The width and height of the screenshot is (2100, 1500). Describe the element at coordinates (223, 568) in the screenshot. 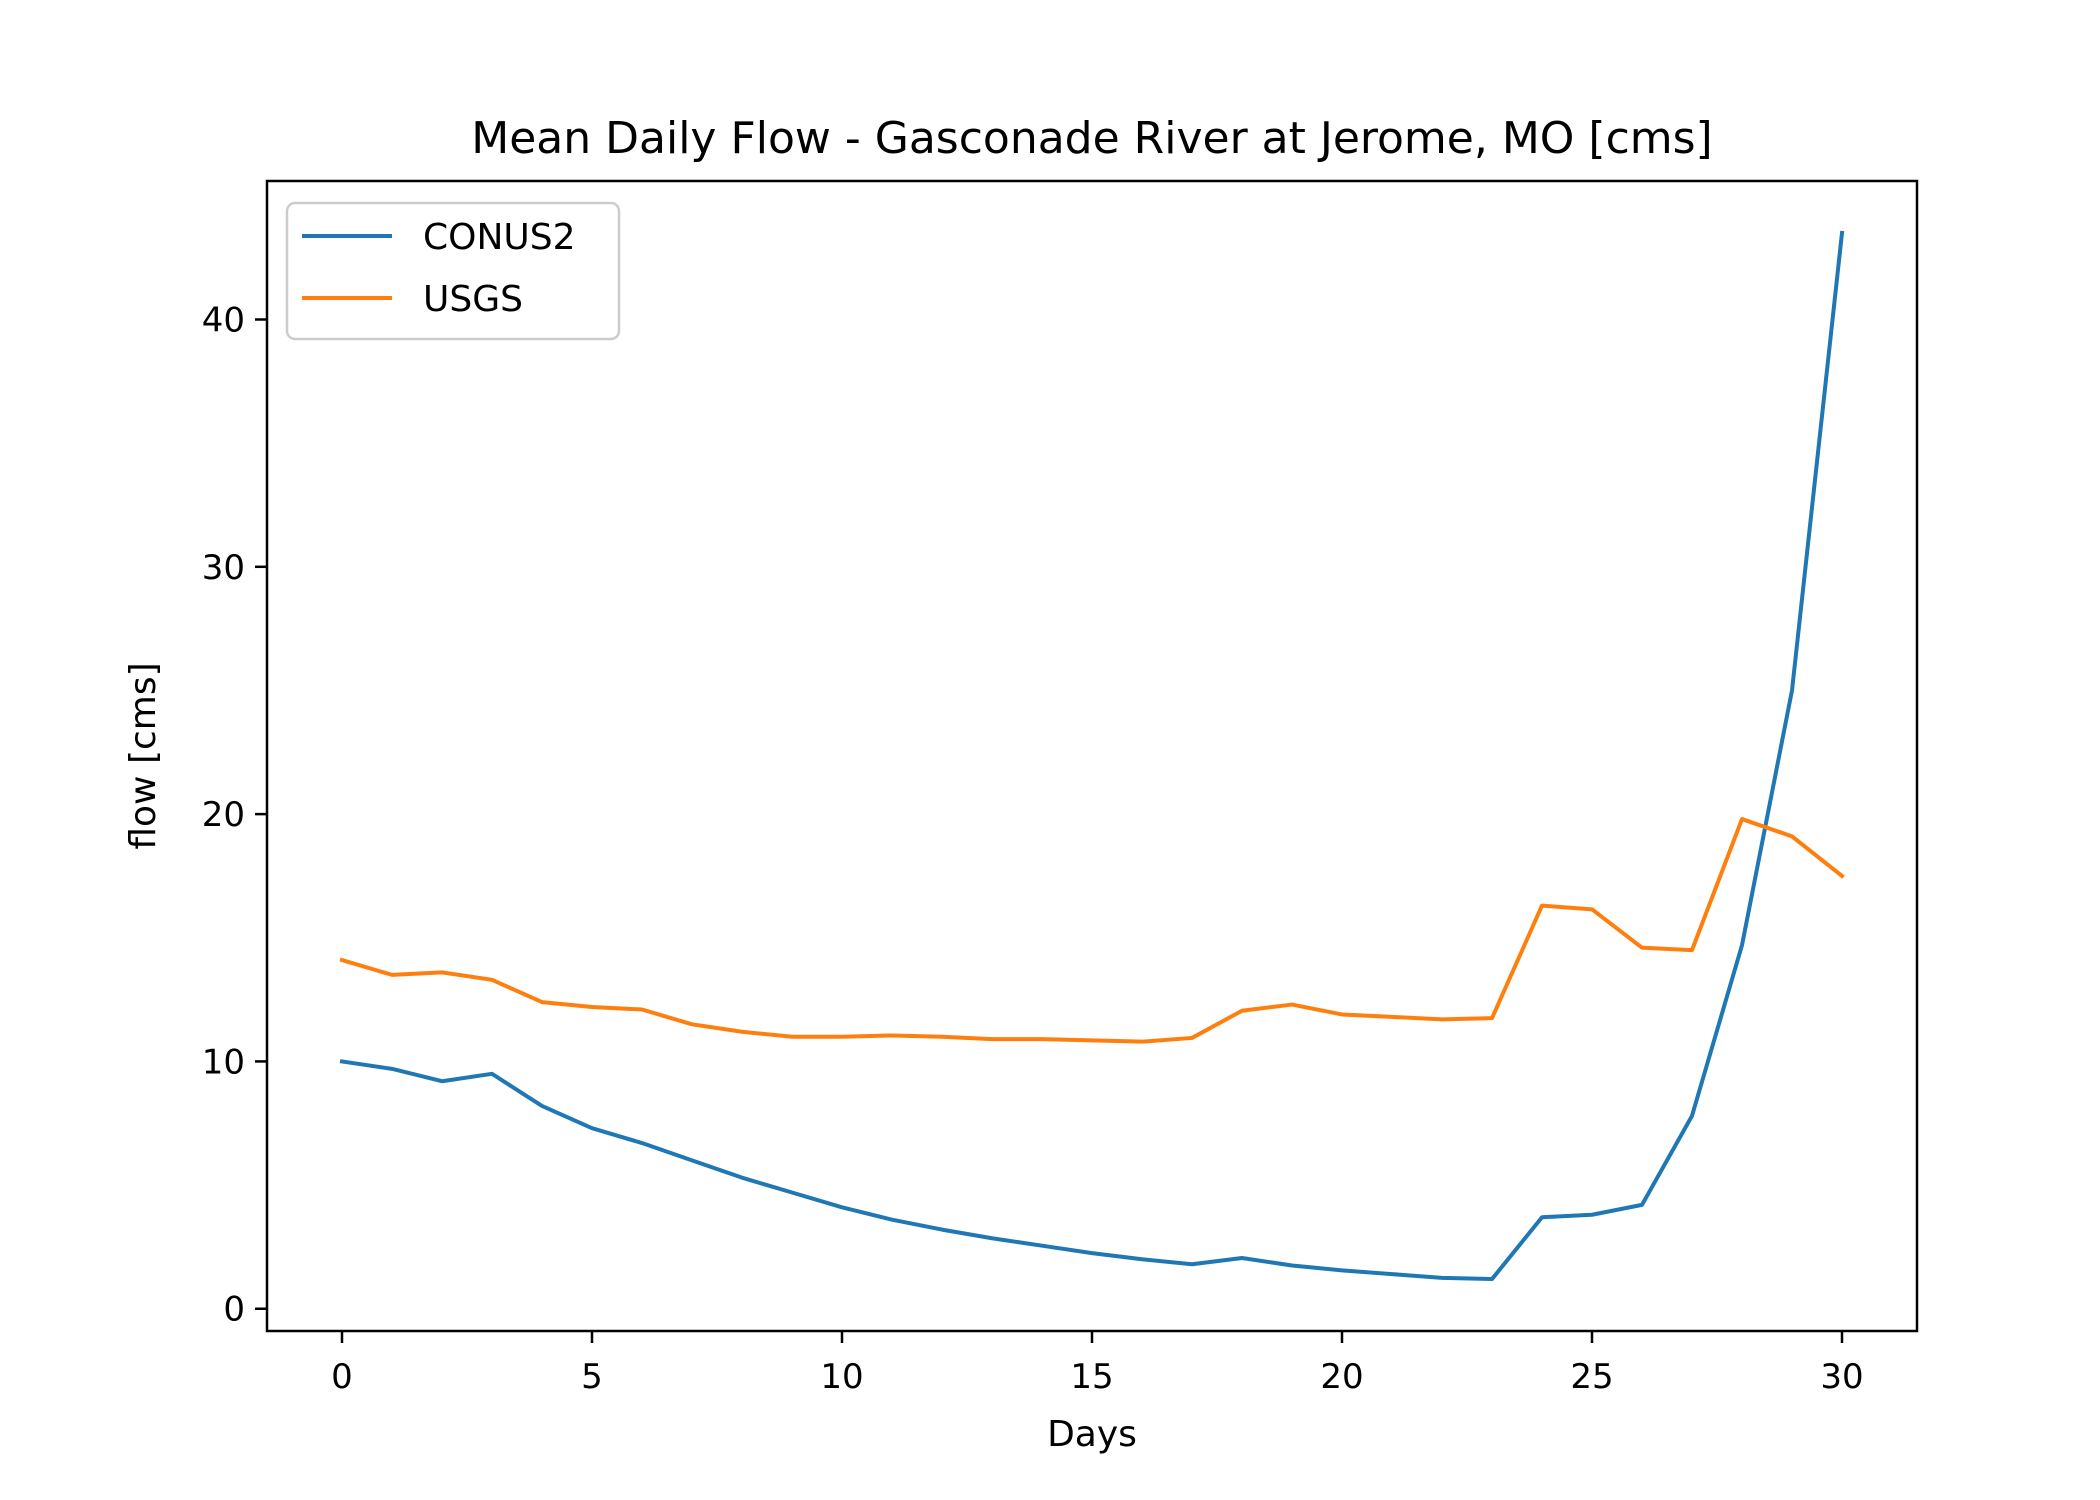

I see `y-tick-label: 30` at that location.